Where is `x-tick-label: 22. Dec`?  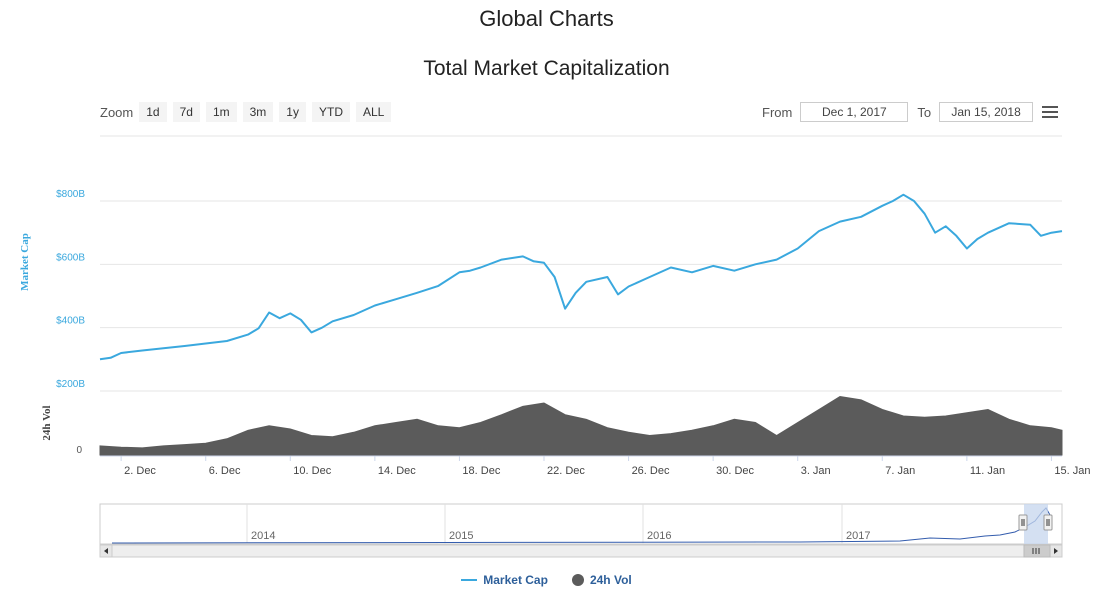 x-tick-label: 22. Dec is located at coordinates (566, 471).